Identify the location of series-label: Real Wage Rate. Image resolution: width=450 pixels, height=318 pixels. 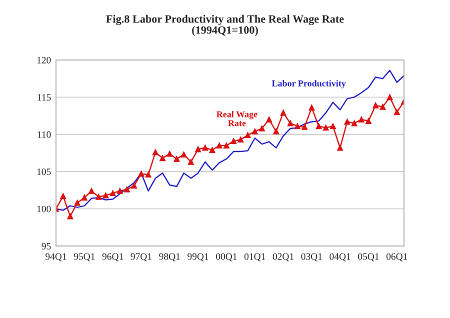
(237, 118).